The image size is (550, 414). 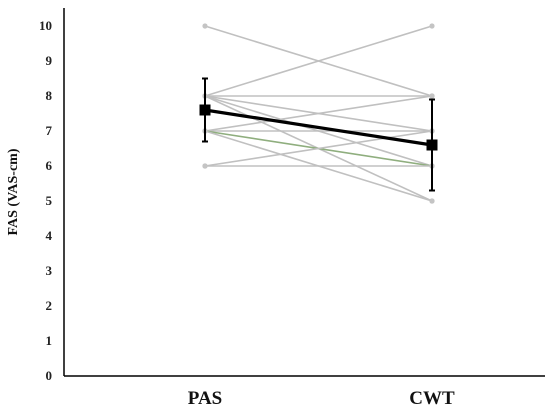 I want to click on y-tick-label: 3, so click(x=49, y=270).